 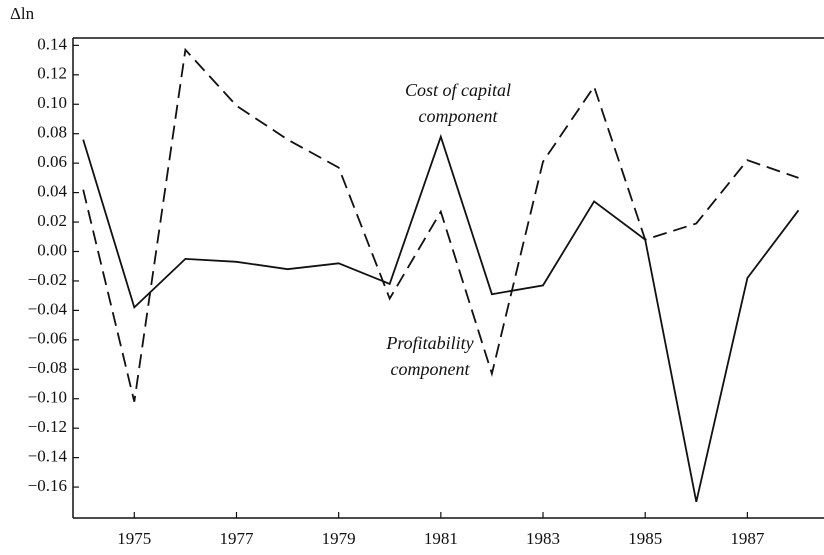 I want to click on y-tick-label: −0.16, so click(x=47, y=485).